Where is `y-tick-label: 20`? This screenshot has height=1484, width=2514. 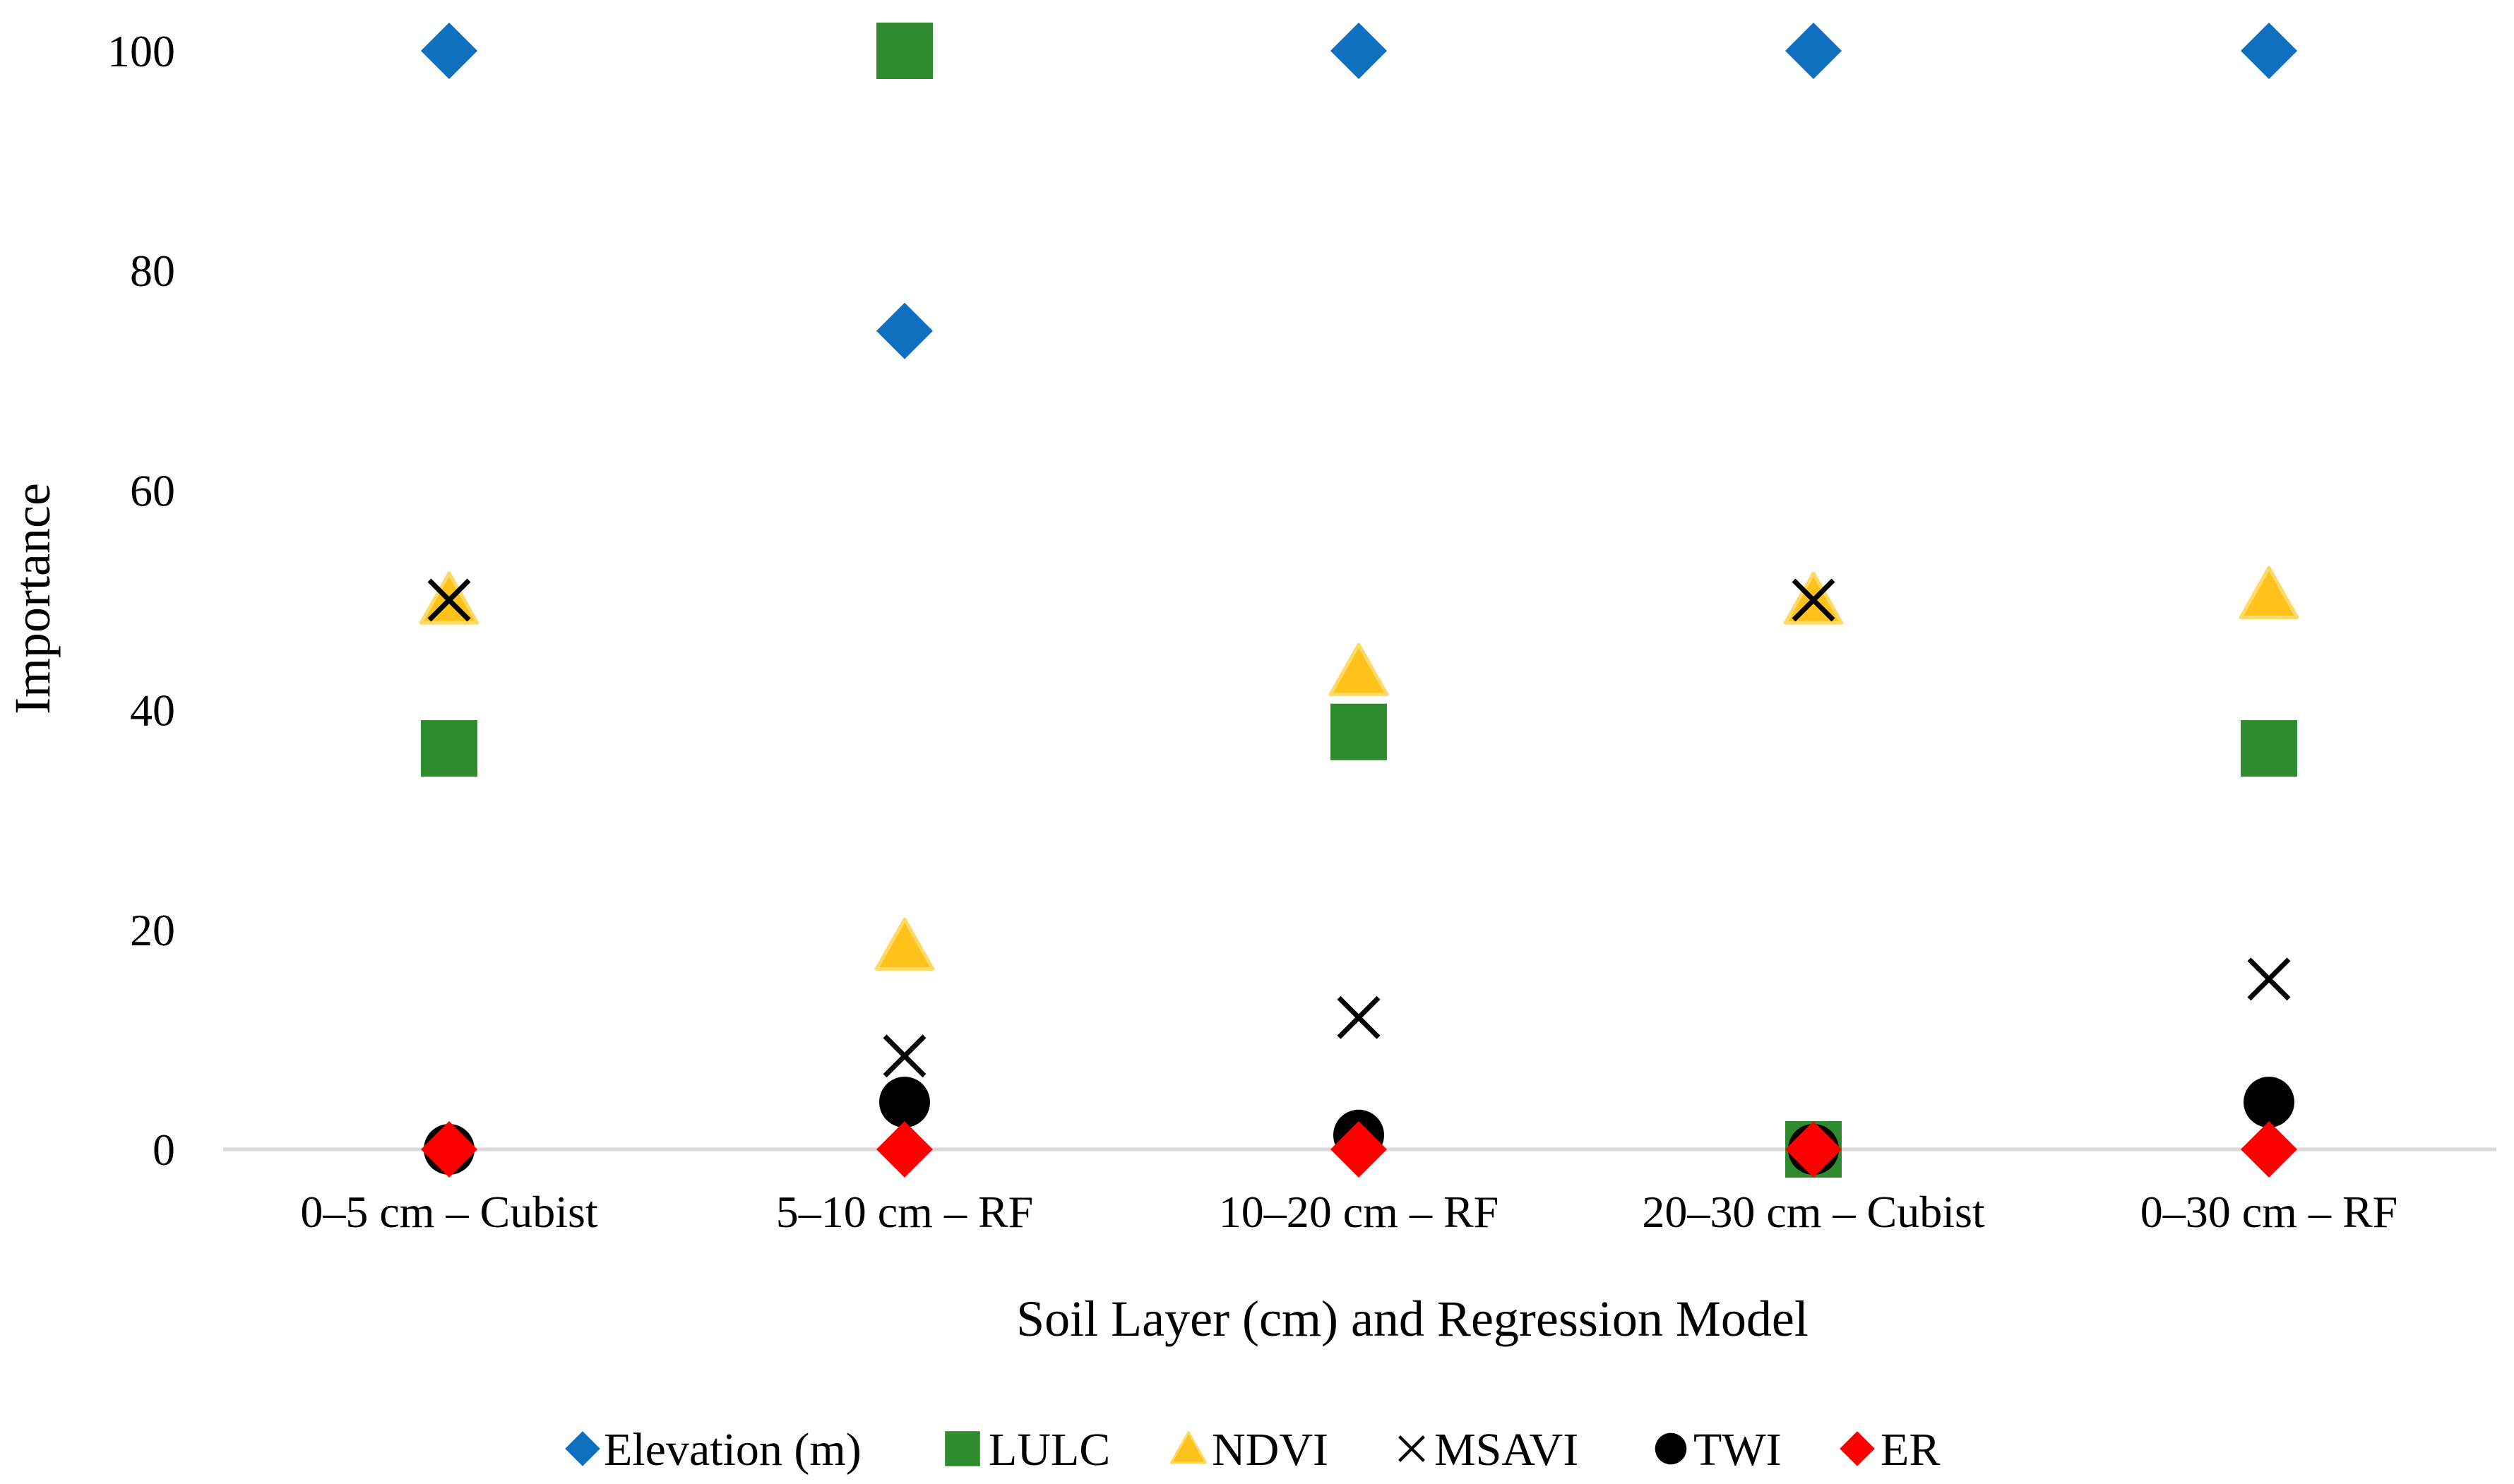
y-tick-label: 20 is located at coordinates (153, 930).